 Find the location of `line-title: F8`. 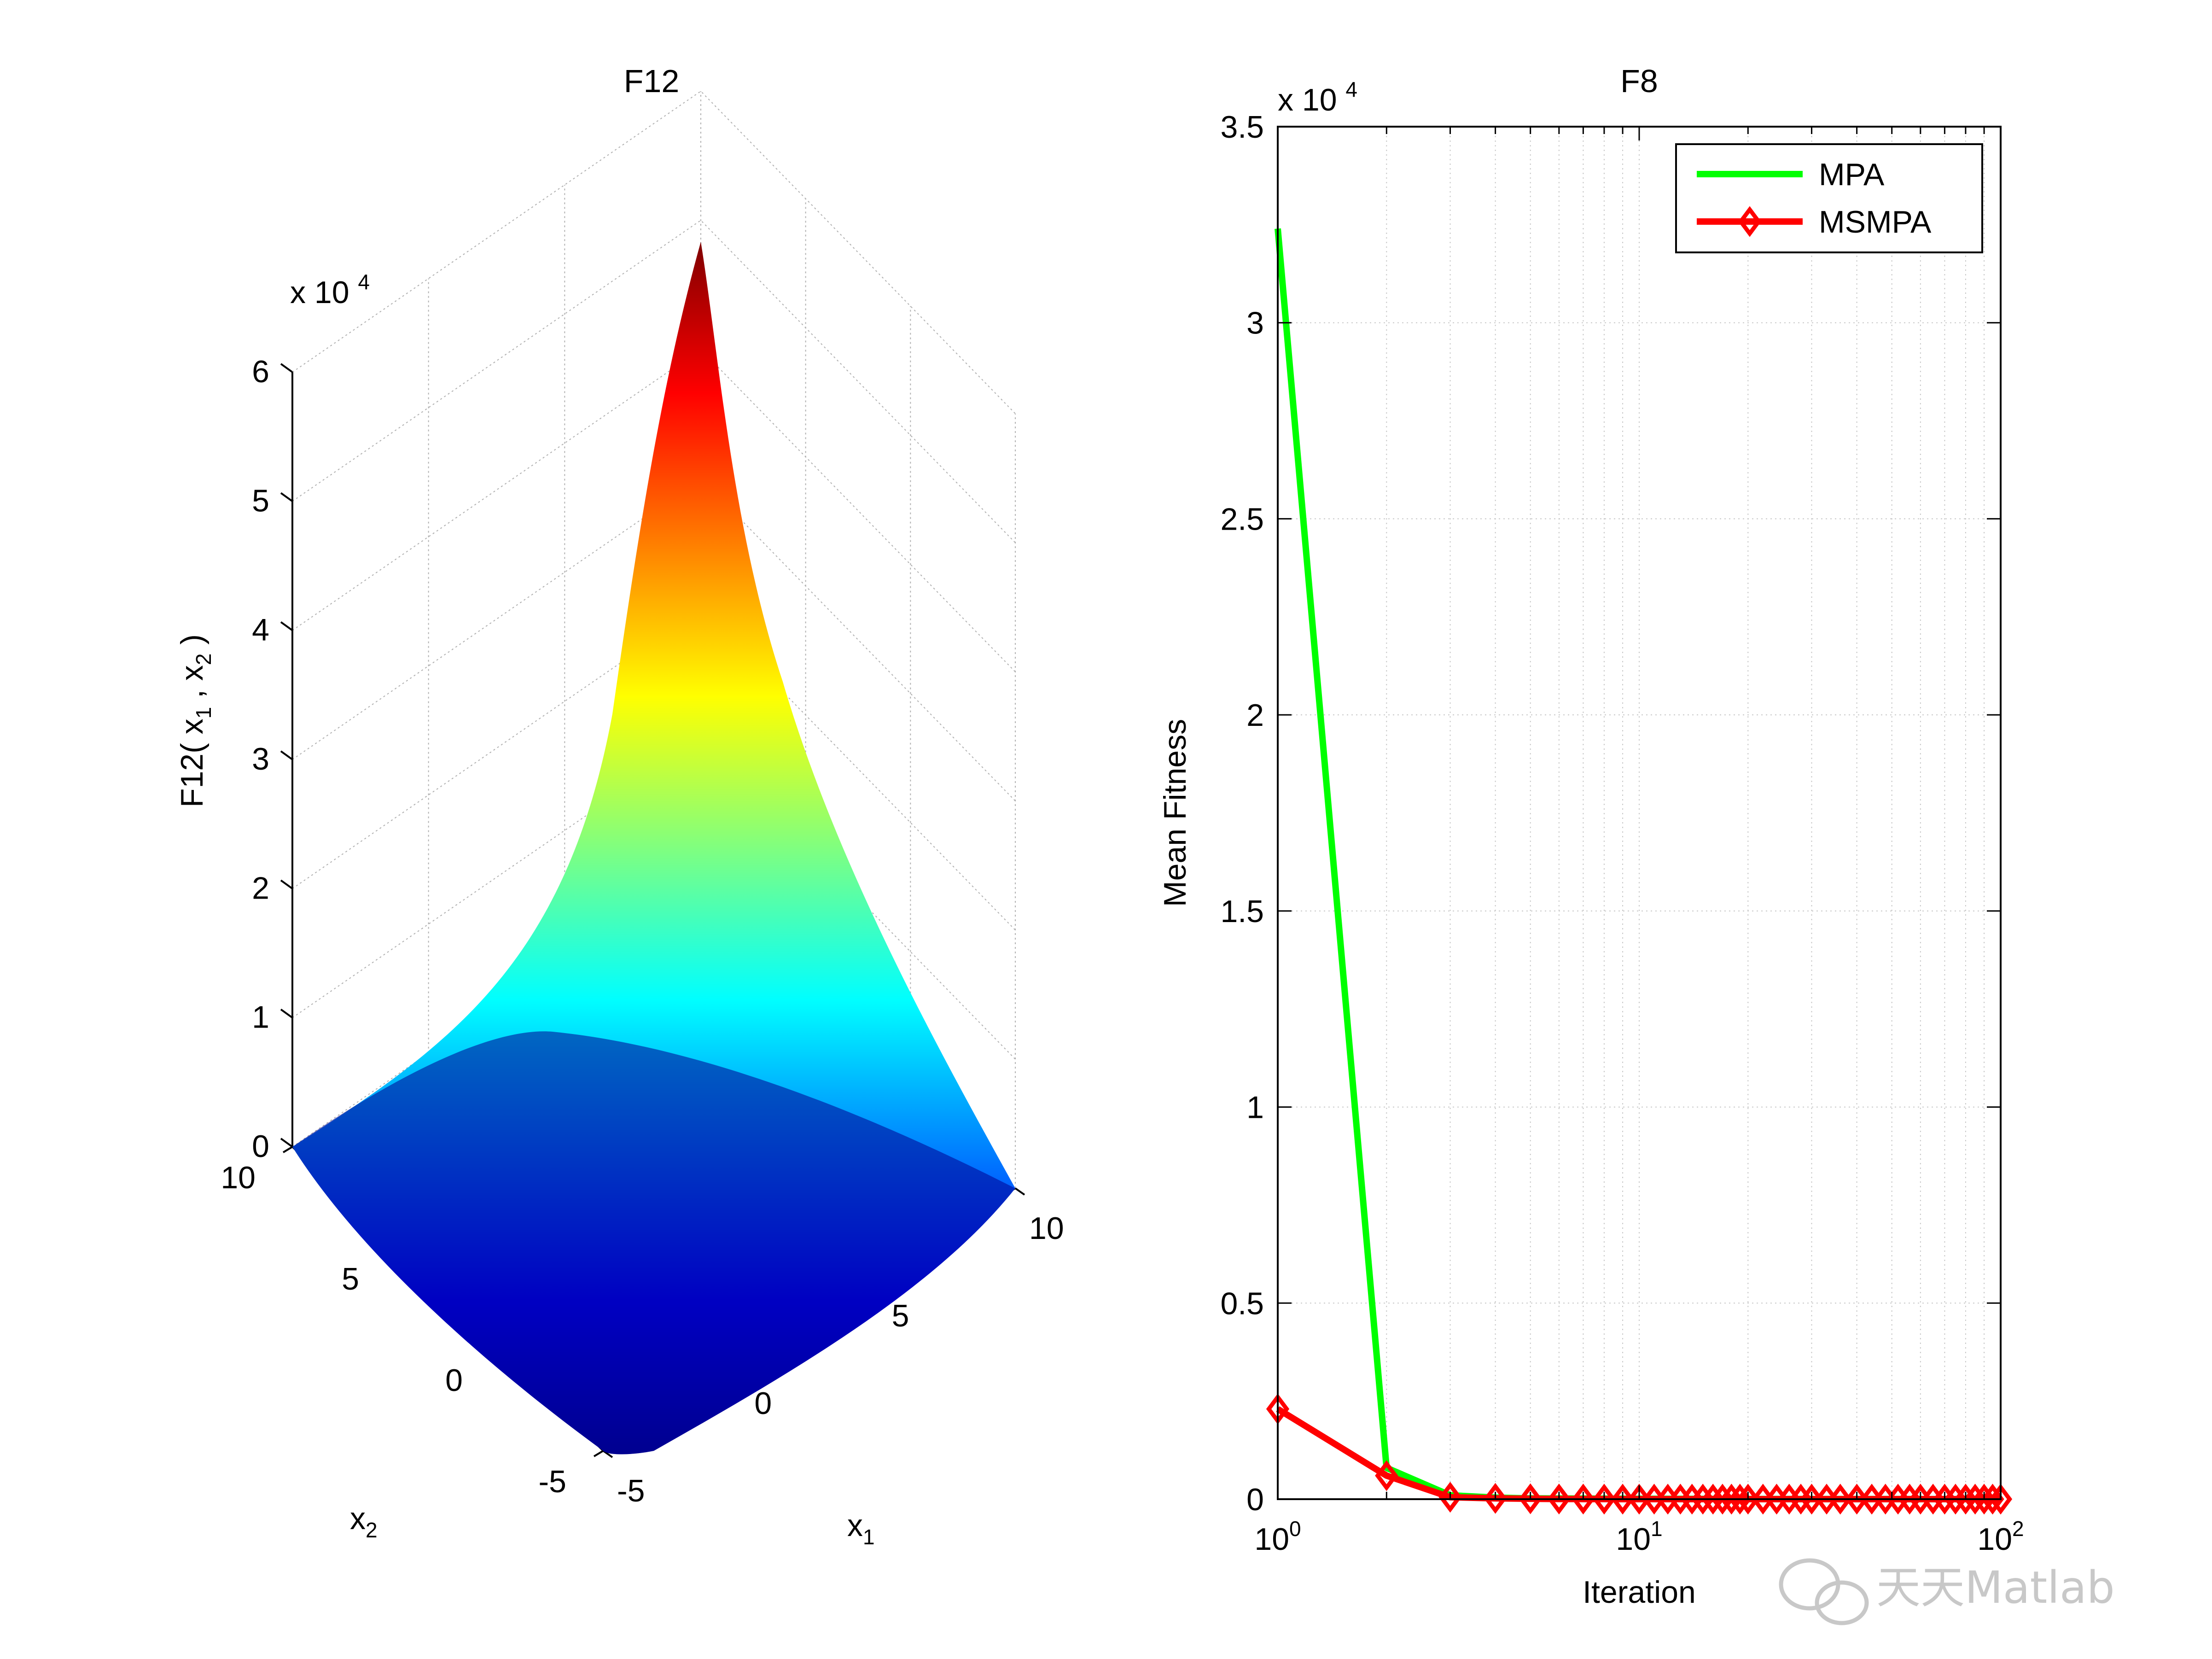

line-title: F8 is located at coordinates (1639, 81).